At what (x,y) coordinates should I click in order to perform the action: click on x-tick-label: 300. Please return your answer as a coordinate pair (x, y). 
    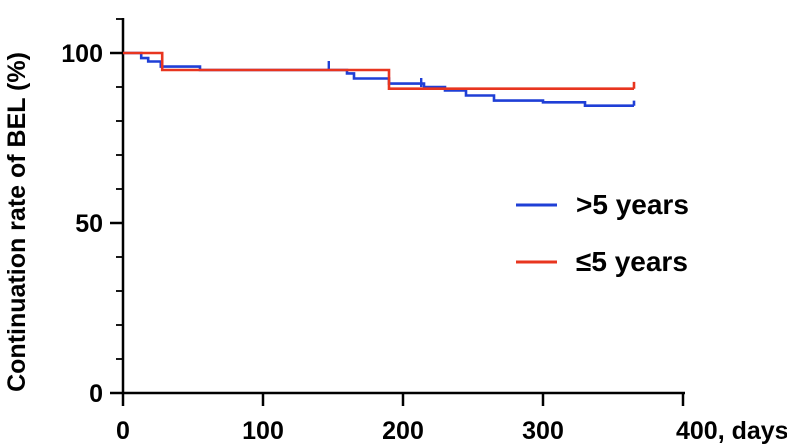
    Looking at the image, I should click on (543, 431).